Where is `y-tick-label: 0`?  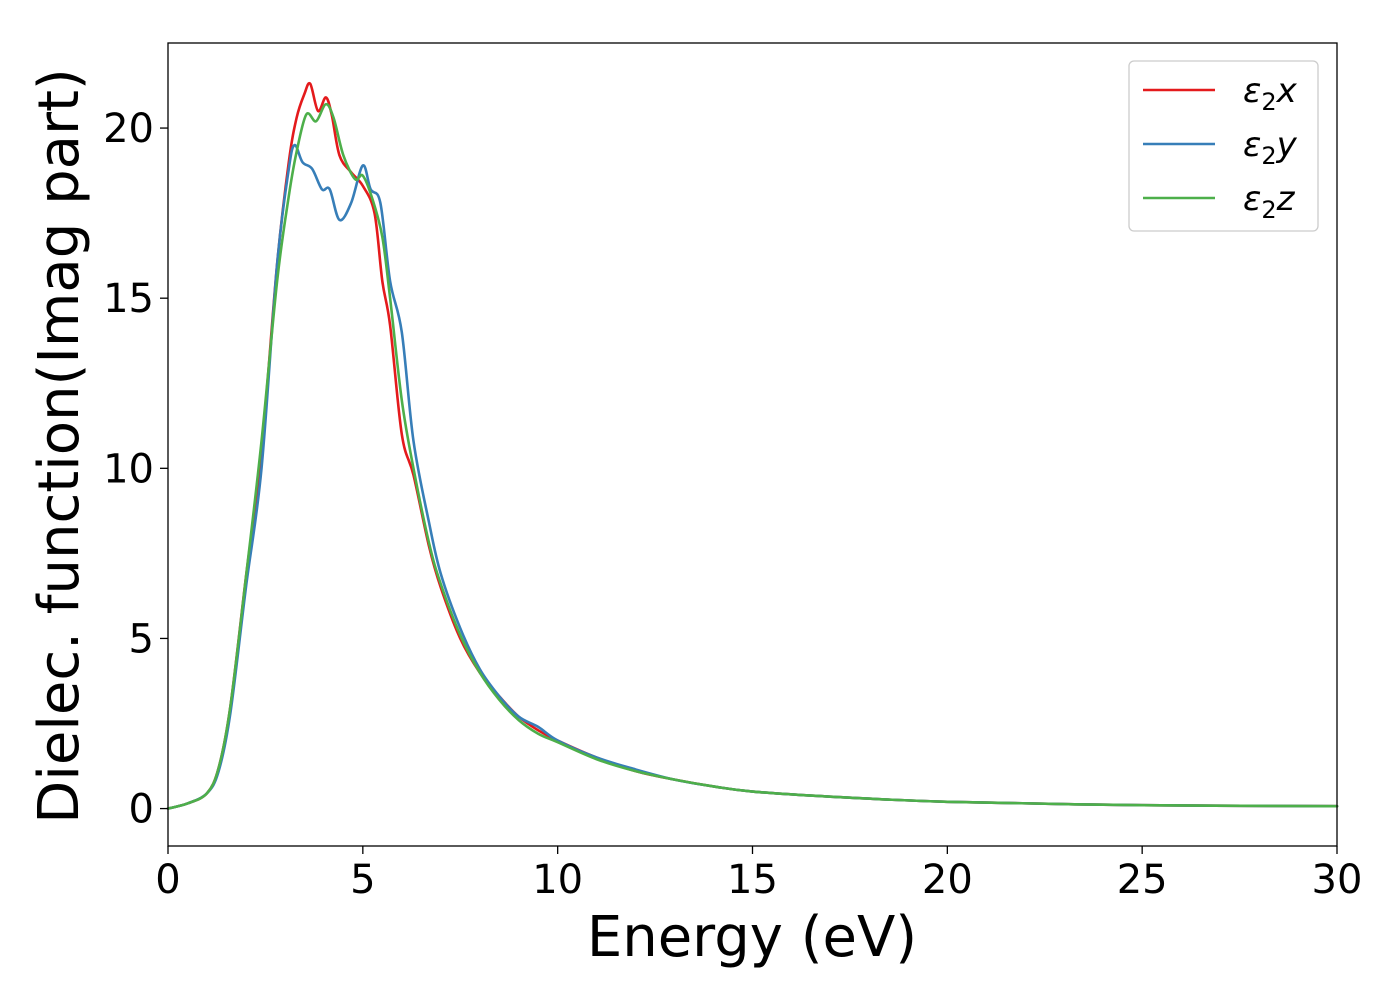 y-tick-label: 0 is located at coordinates (141, 810).